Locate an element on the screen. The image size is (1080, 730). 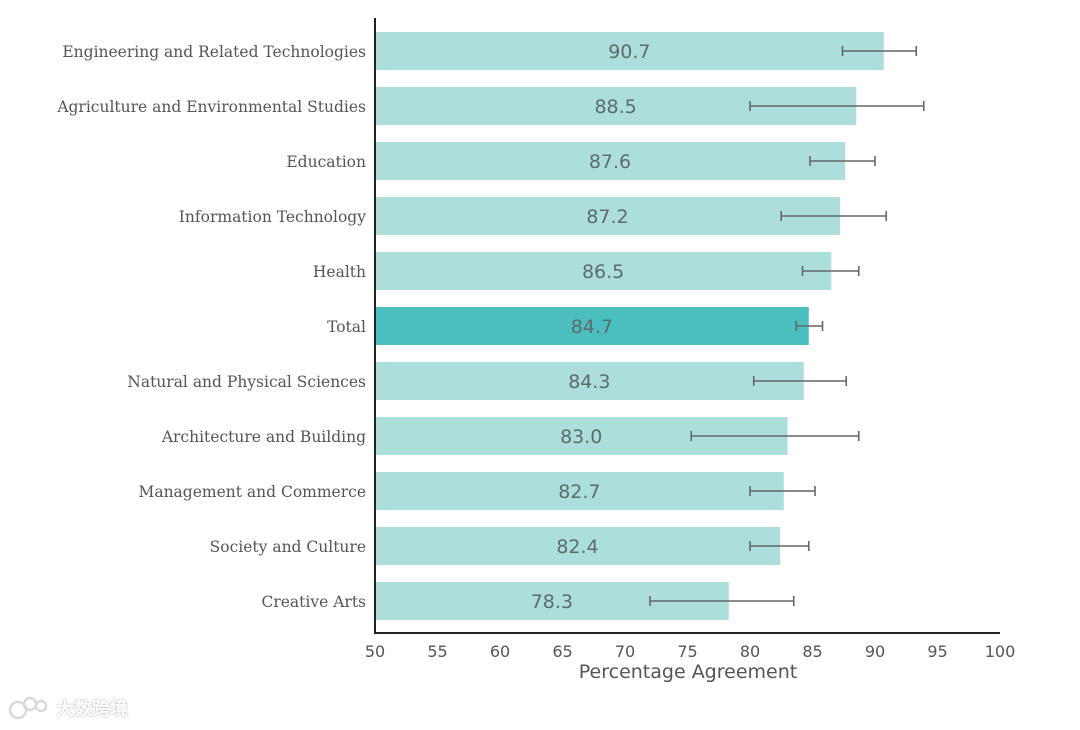
value-label: 82.4 is located at coordinates (577, 547).